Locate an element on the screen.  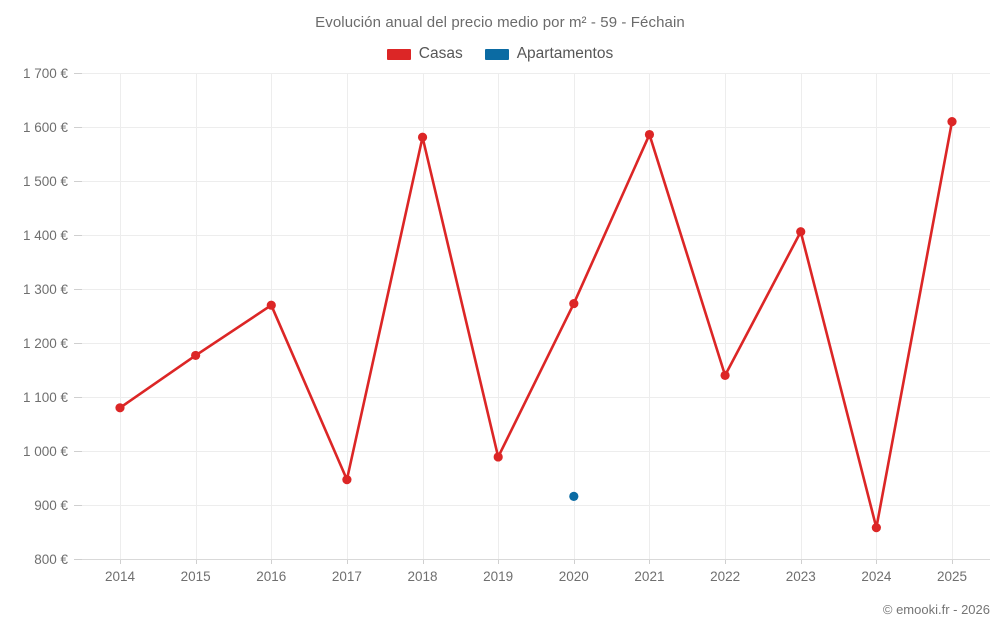
y-tick-label: 800 € is located at coordinates (51, 559).